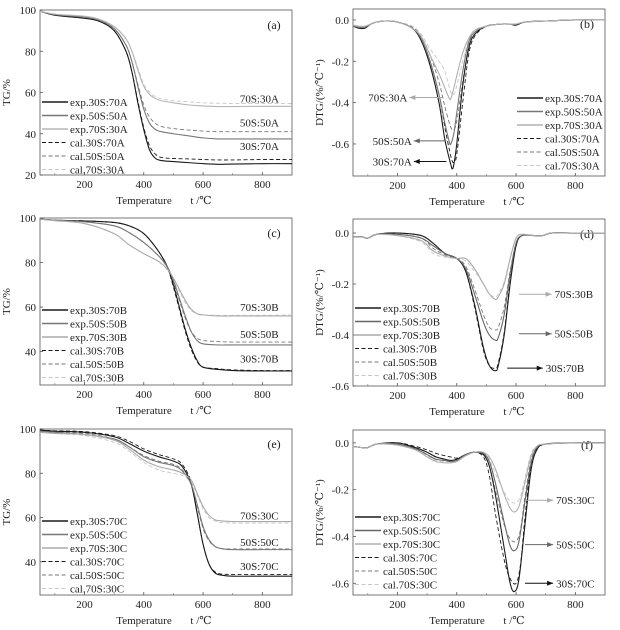 Image resolution: width=620 pixels, height=630 pixels. What do you see at coordinates (387, 98) in the screenshot?
I see `annotation-label: 70S:30A` at bounding box center [387, 98].